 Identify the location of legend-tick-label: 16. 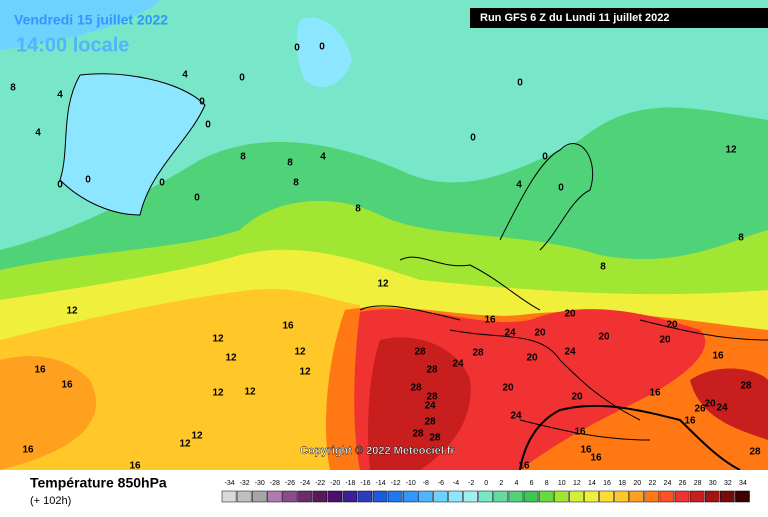
(607, 483).